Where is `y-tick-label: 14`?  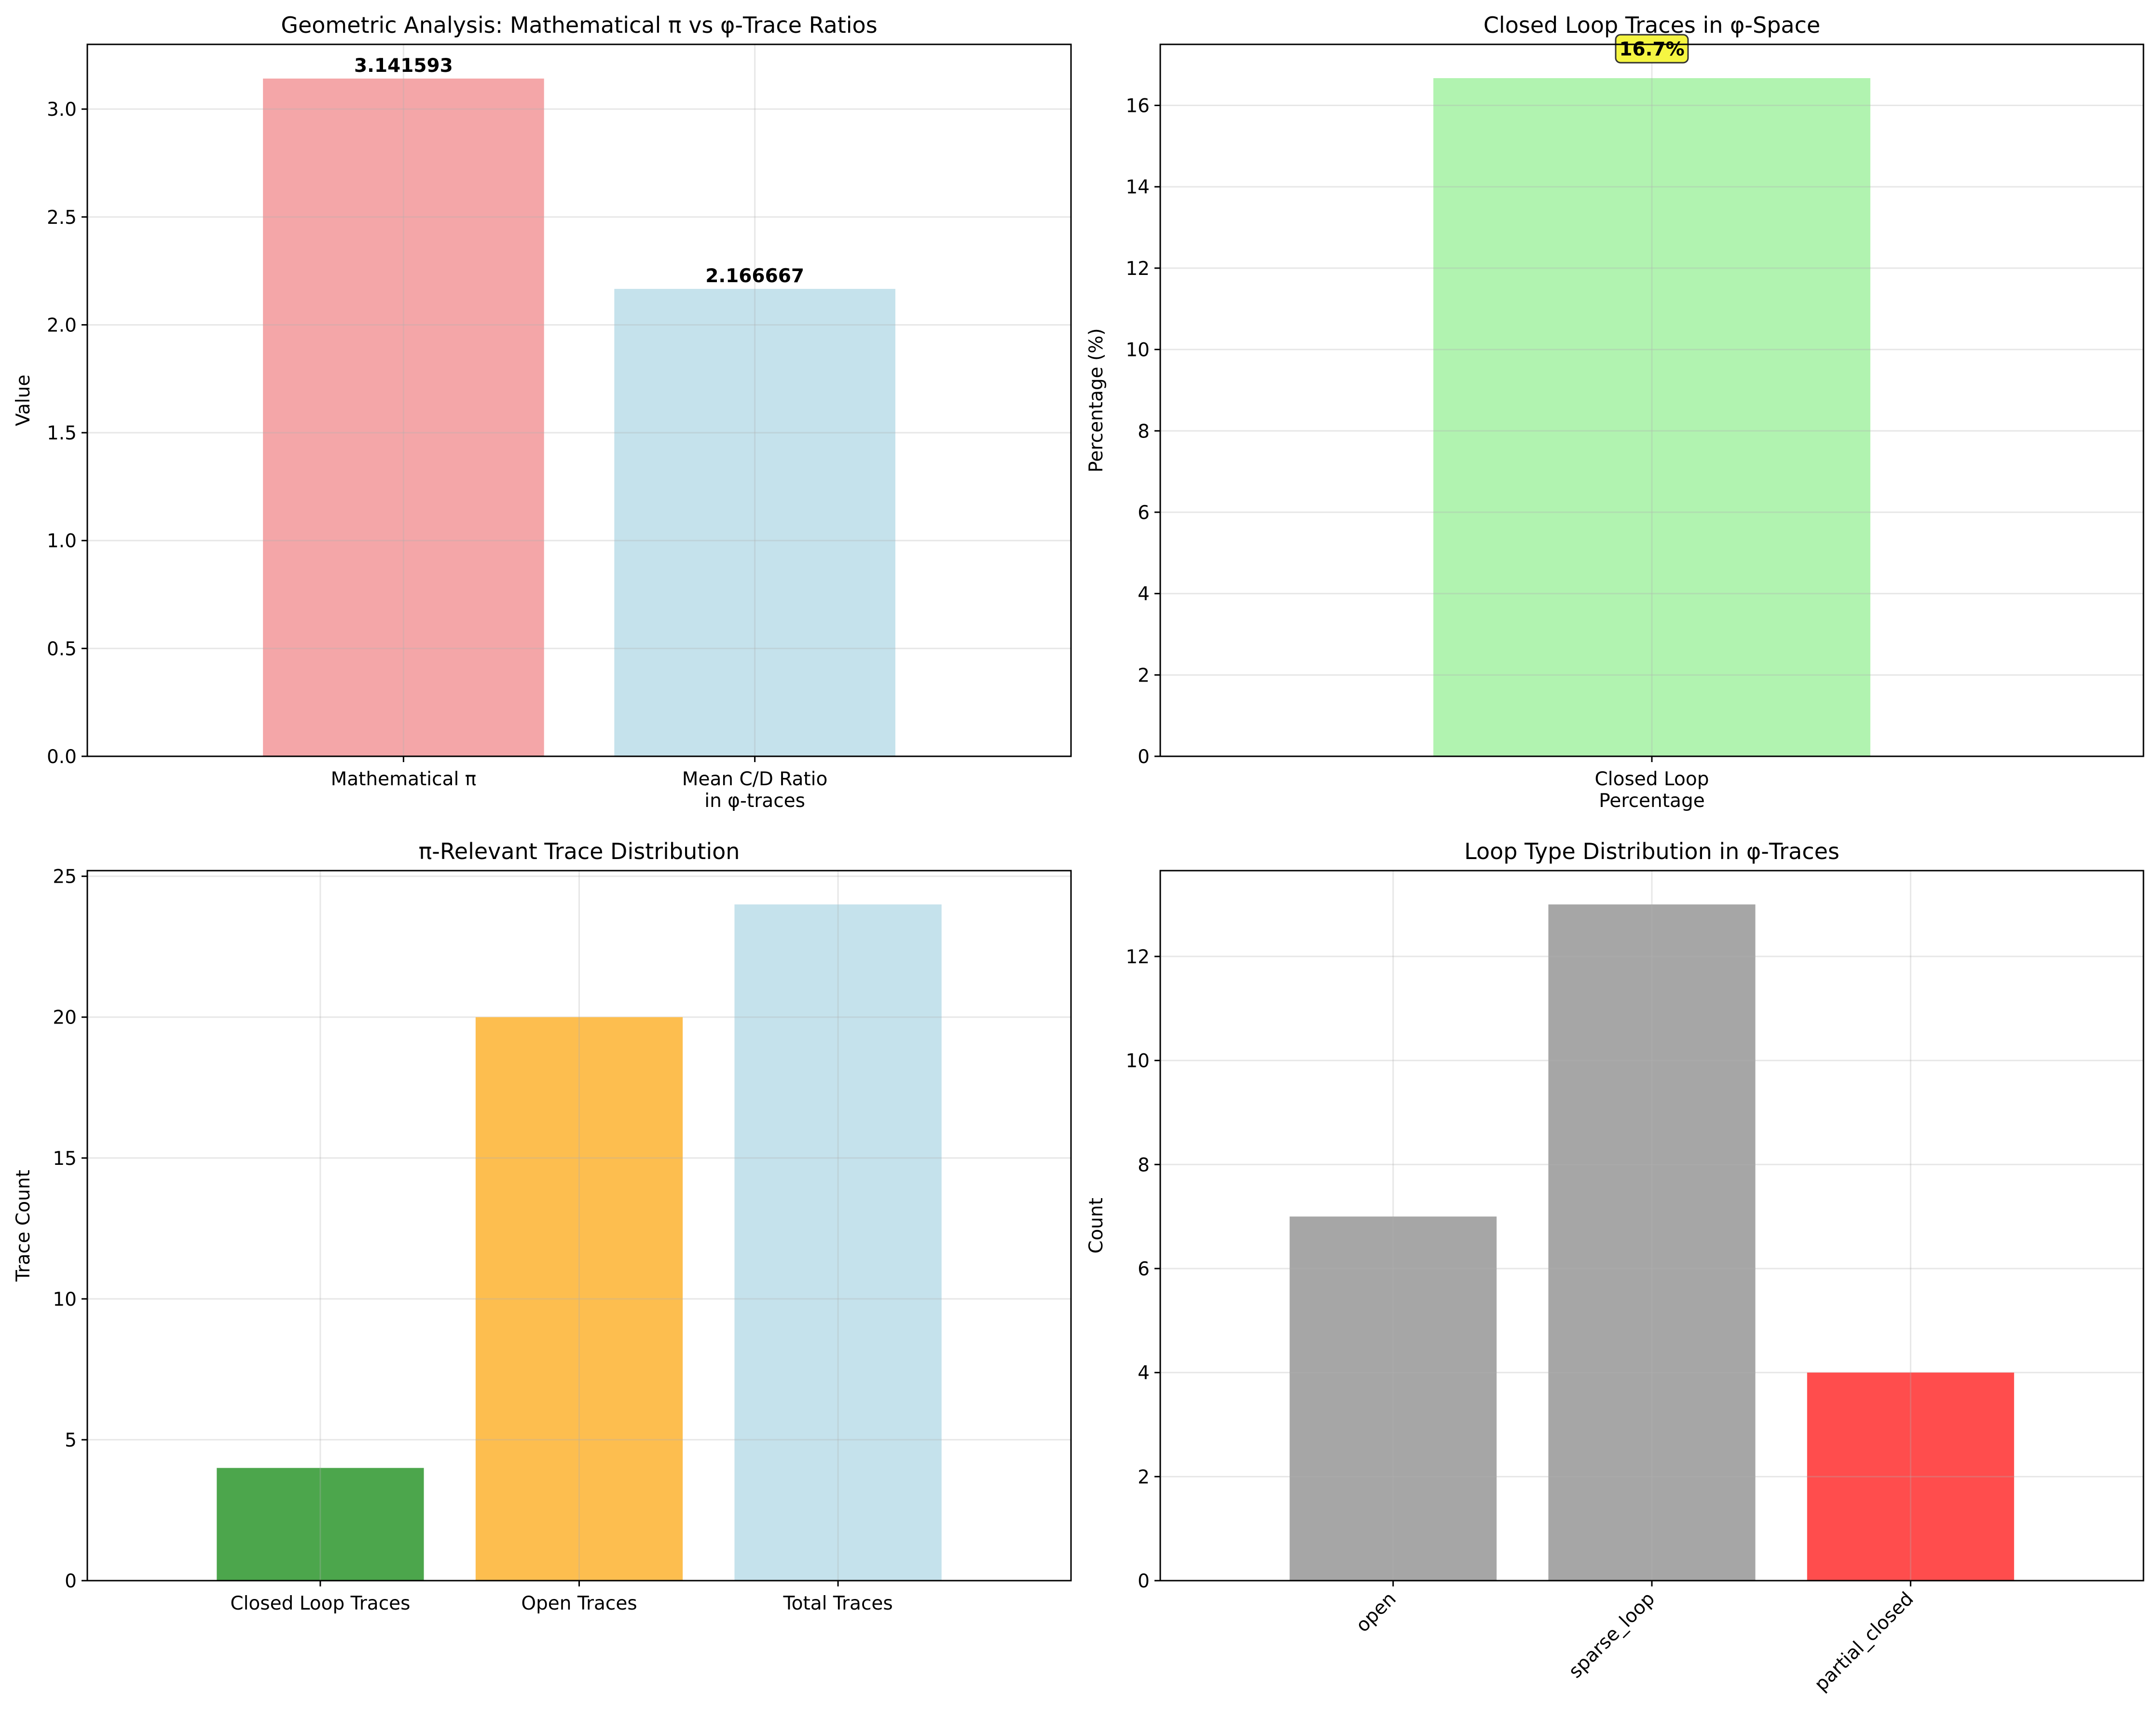
y-tick-label: 14 is located at coordinates (1138, 187).